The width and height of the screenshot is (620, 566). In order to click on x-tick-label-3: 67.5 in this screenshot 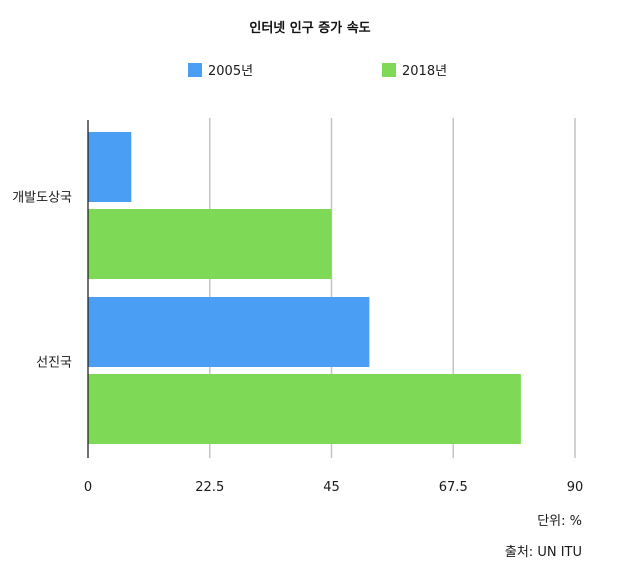, I will do `click(453, 487)`.